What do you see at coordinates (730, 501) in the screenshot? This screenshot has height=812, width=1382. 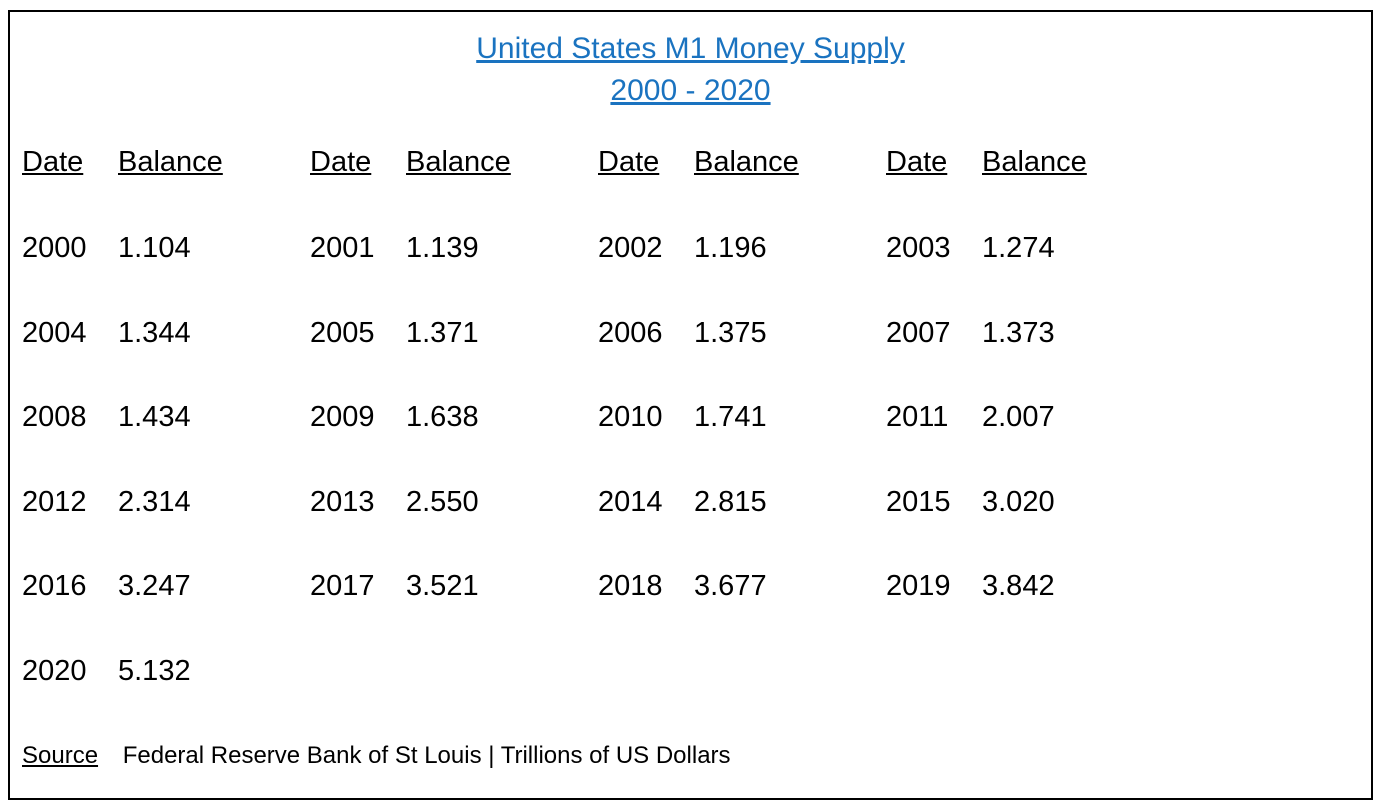 I see `cell-balance: 2.815` at bounding box center [730, 501].